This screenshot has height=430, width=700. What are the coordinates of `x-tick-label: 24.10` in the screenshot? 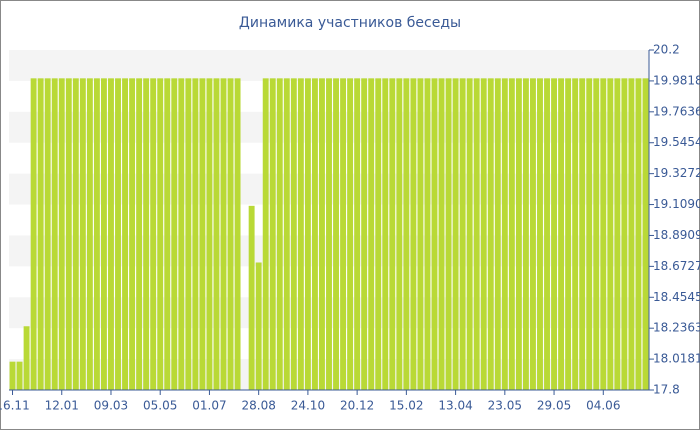 It's located at (308, 406).